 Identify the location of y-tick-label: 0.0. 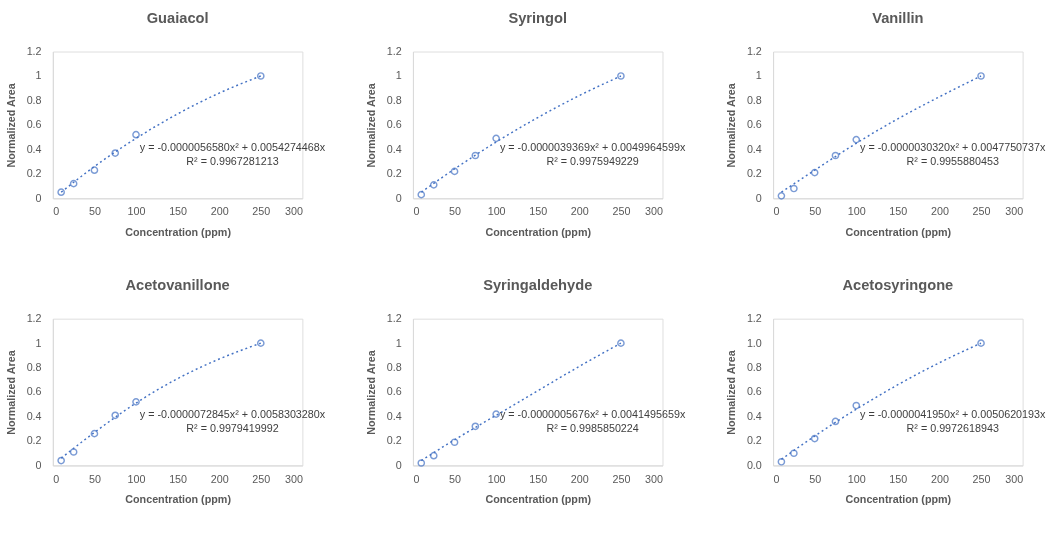
(754, 464).